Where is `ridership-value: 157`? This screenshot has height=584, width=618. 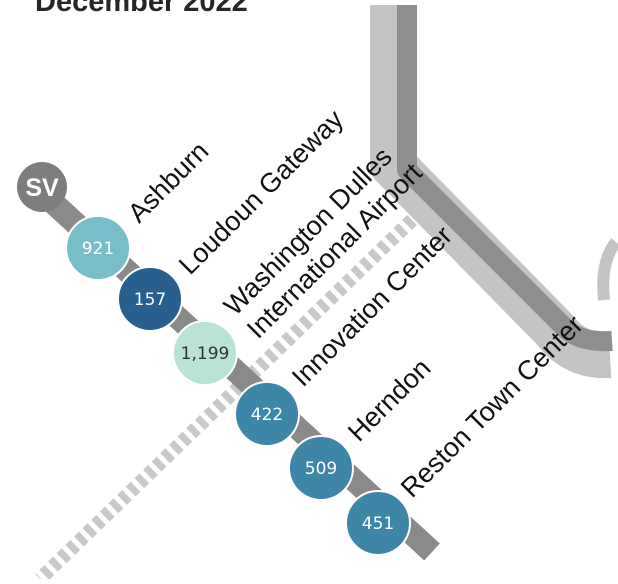
ridership-value: 157 is located at coordinates (150, 300).